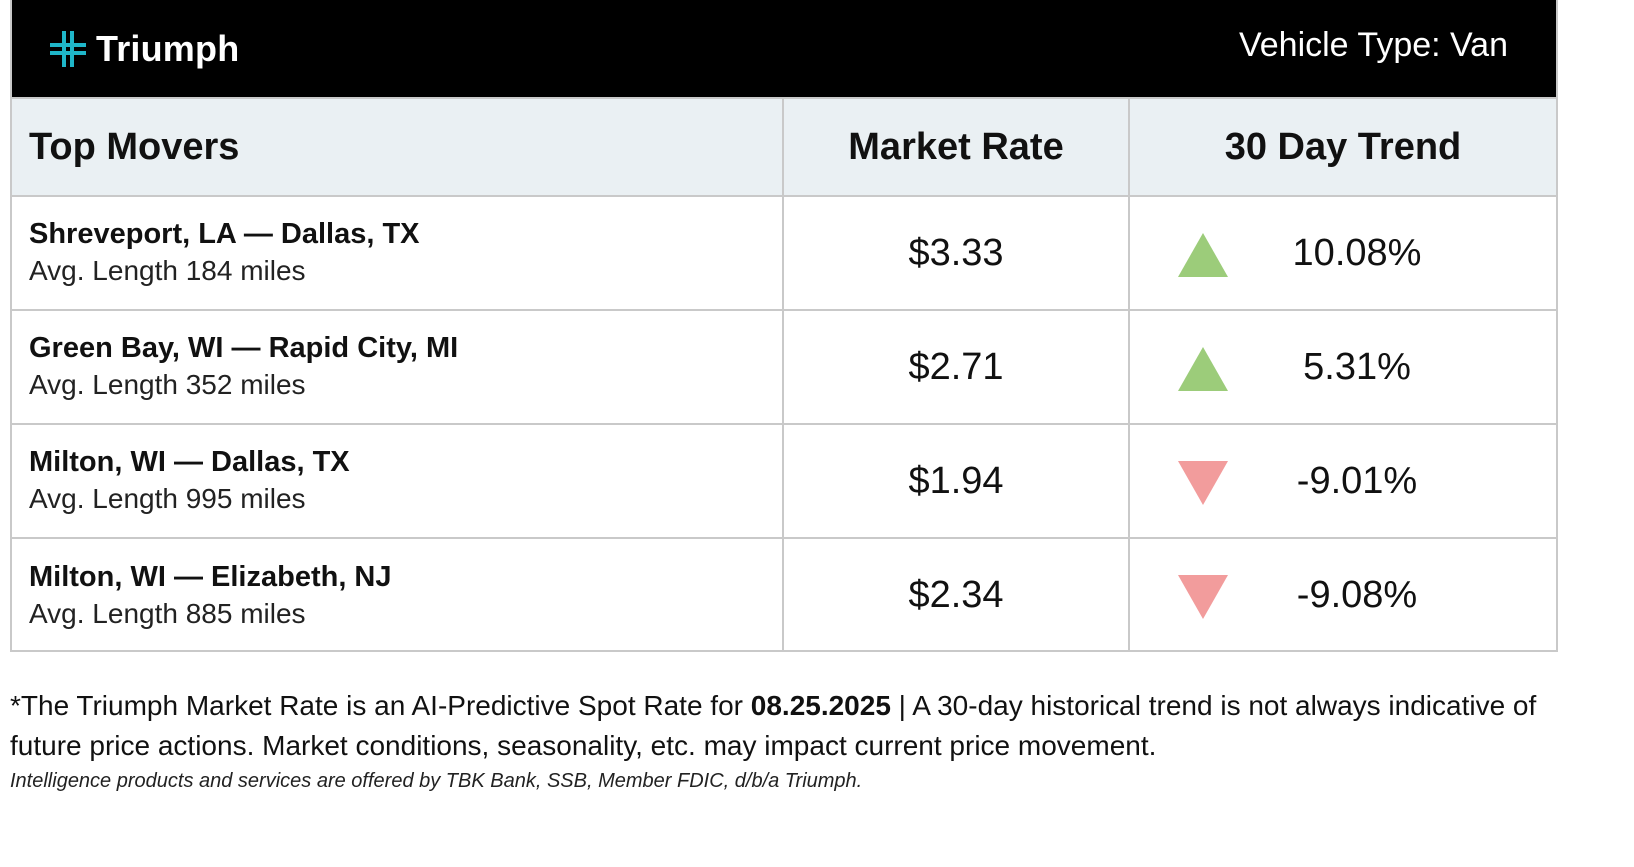 The height and width of the screenshot is (867, 1634). I want to click on lane-length: Avg. Length 995 miles, so click(167, 498).